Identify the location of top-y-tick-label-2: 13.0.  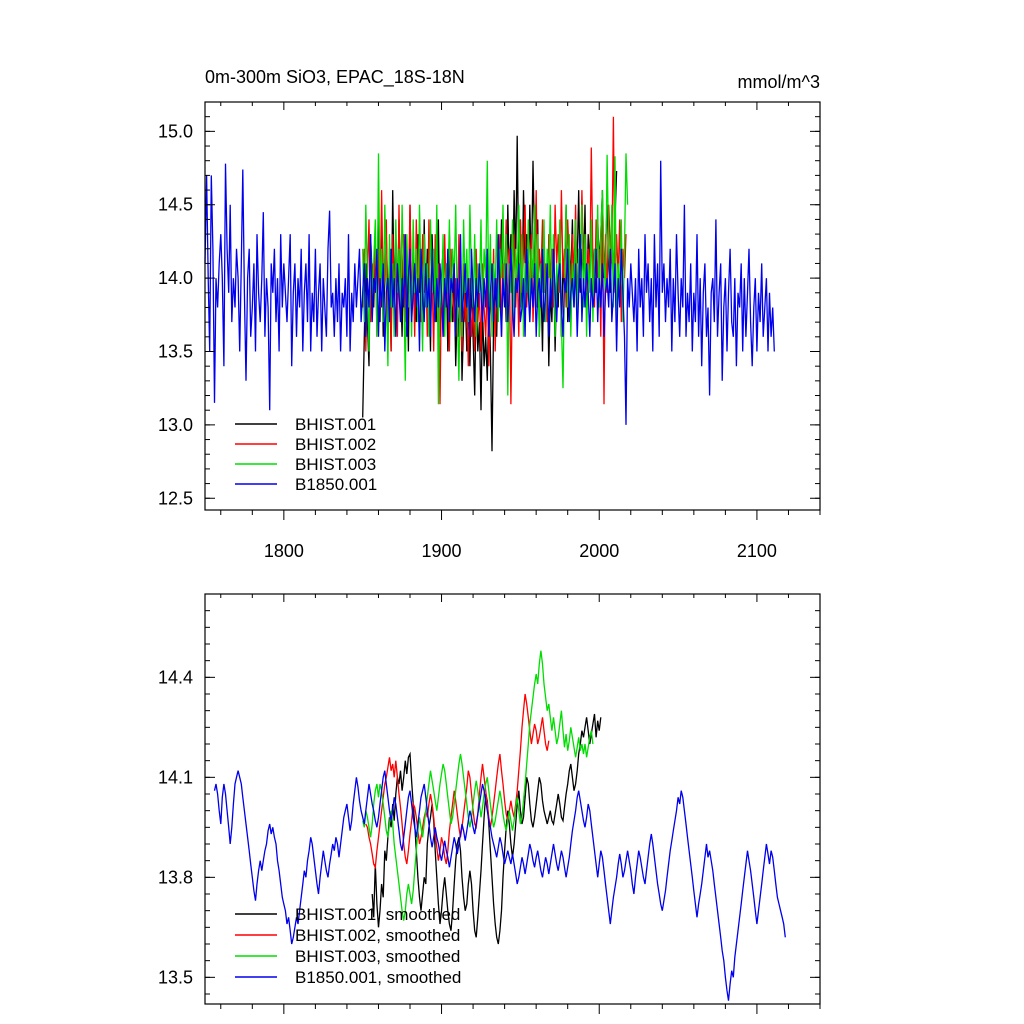
(175, 425).